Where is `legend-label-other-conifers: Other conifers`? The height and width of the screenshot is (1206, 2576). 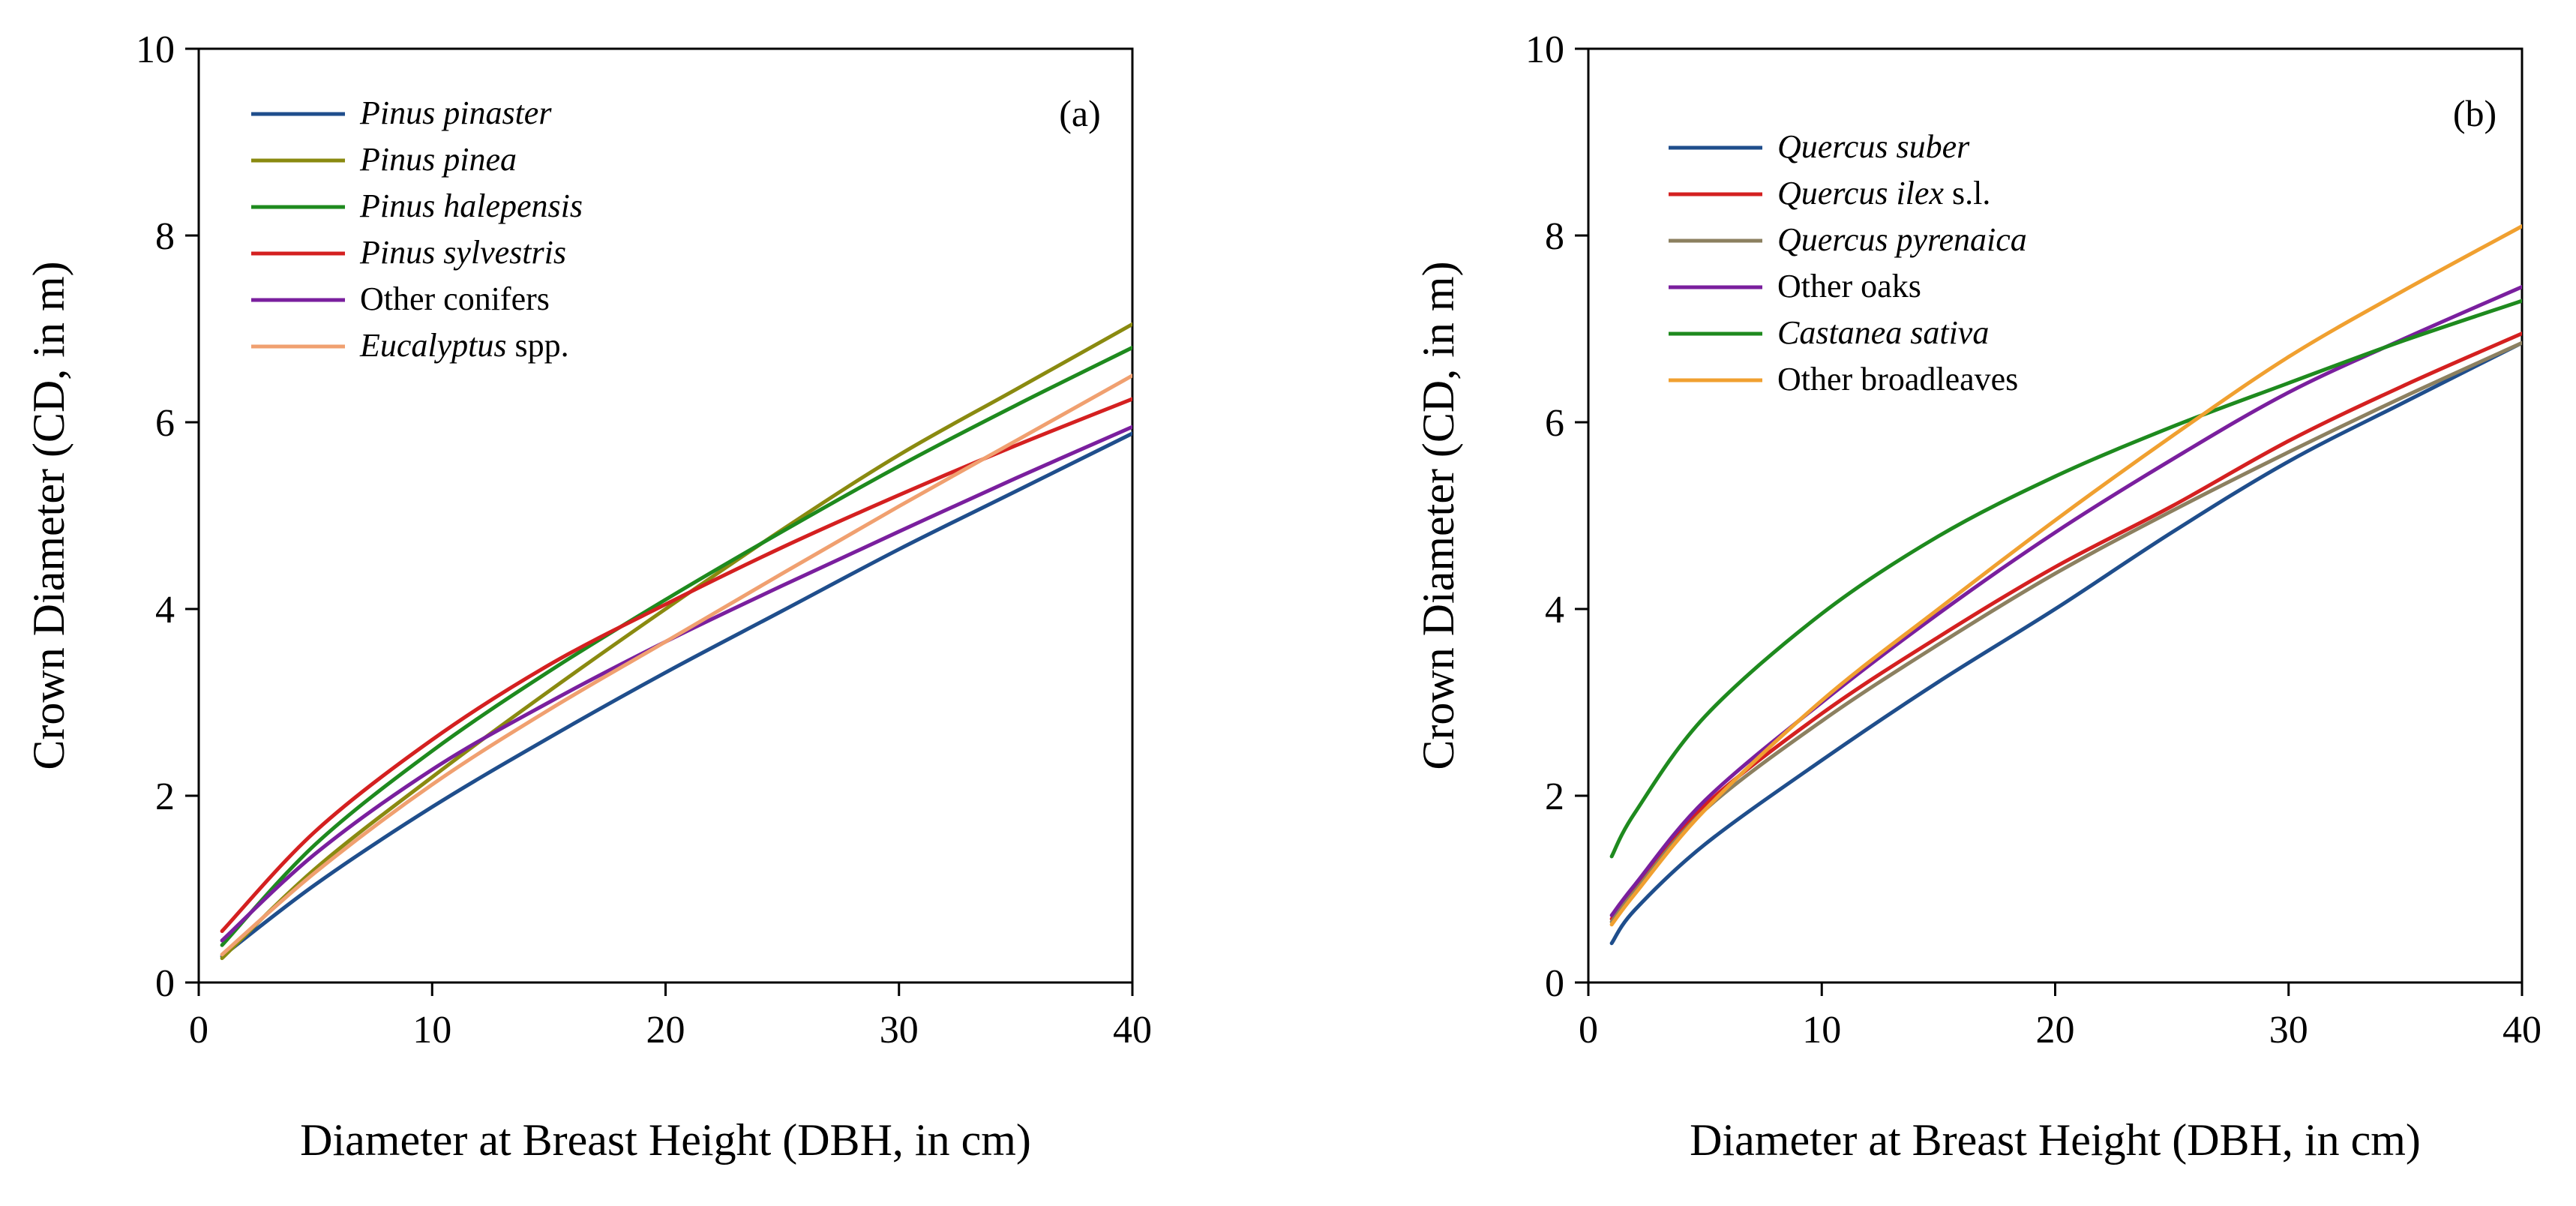
legend-label-other-conifers: Other conifers is located at coordinates (455, 298).